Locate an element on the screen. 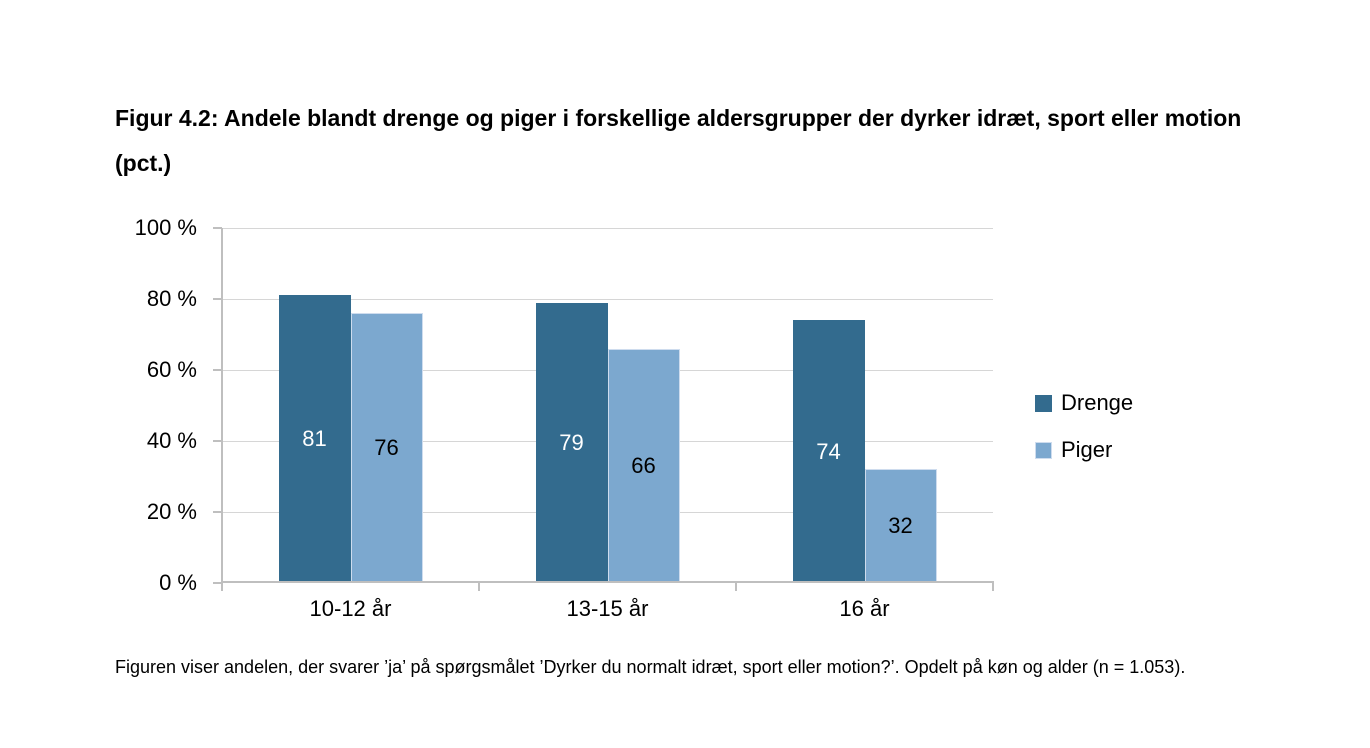 The height and width of the screenshot is (748, 1370). chart-legend: Drenge Piger is located at coordinates (1084, 439).